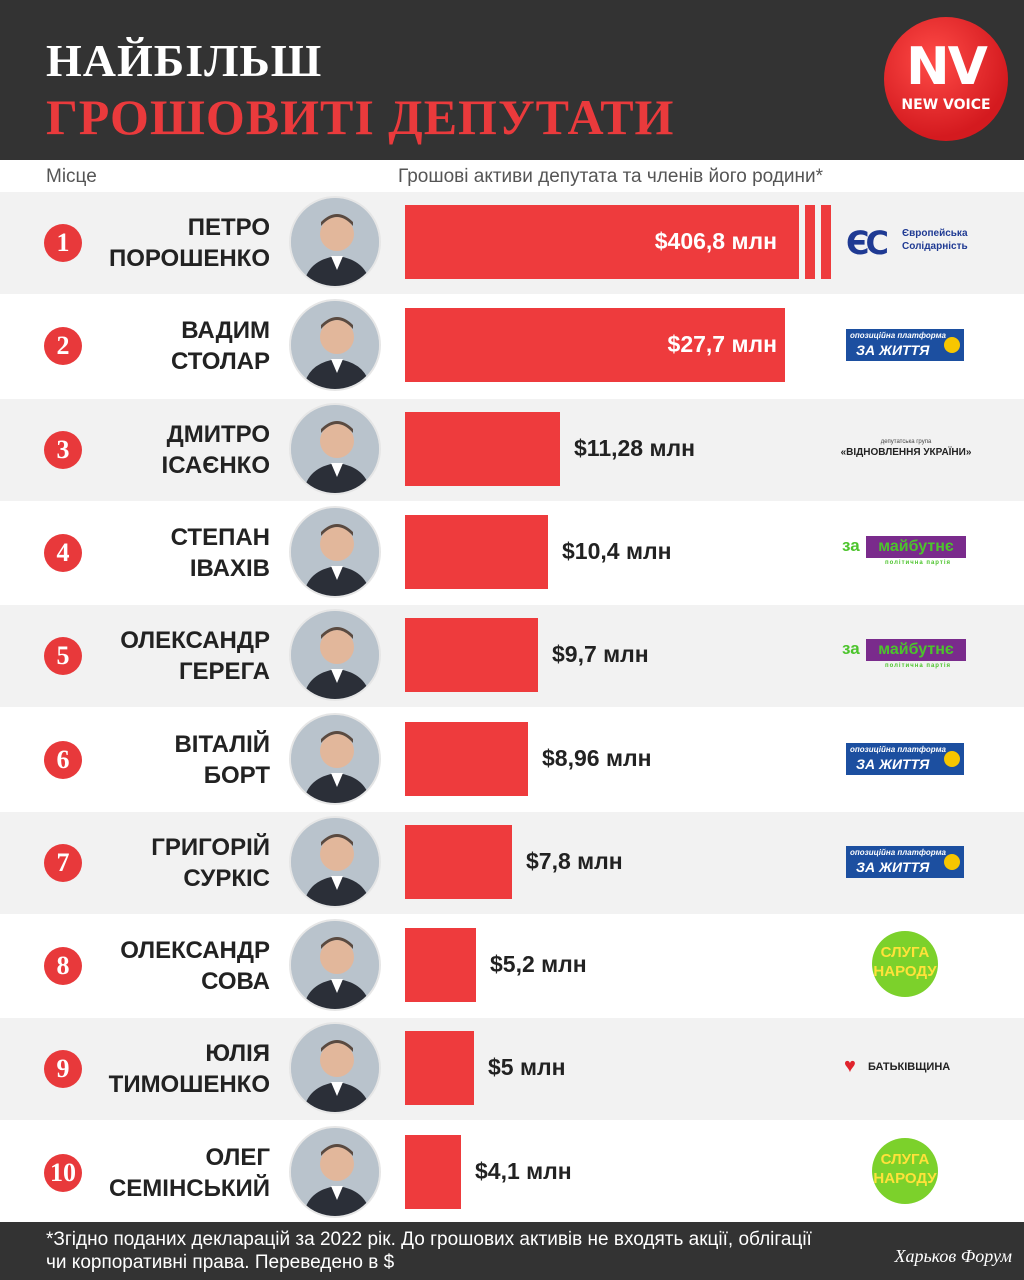 The width and height of the screenshot is (1024, 1280). What do you see at coordinates (867, 243) in the screenshot?
I see `es-mark-icon: ЄС` at bounding box center [867, 243].